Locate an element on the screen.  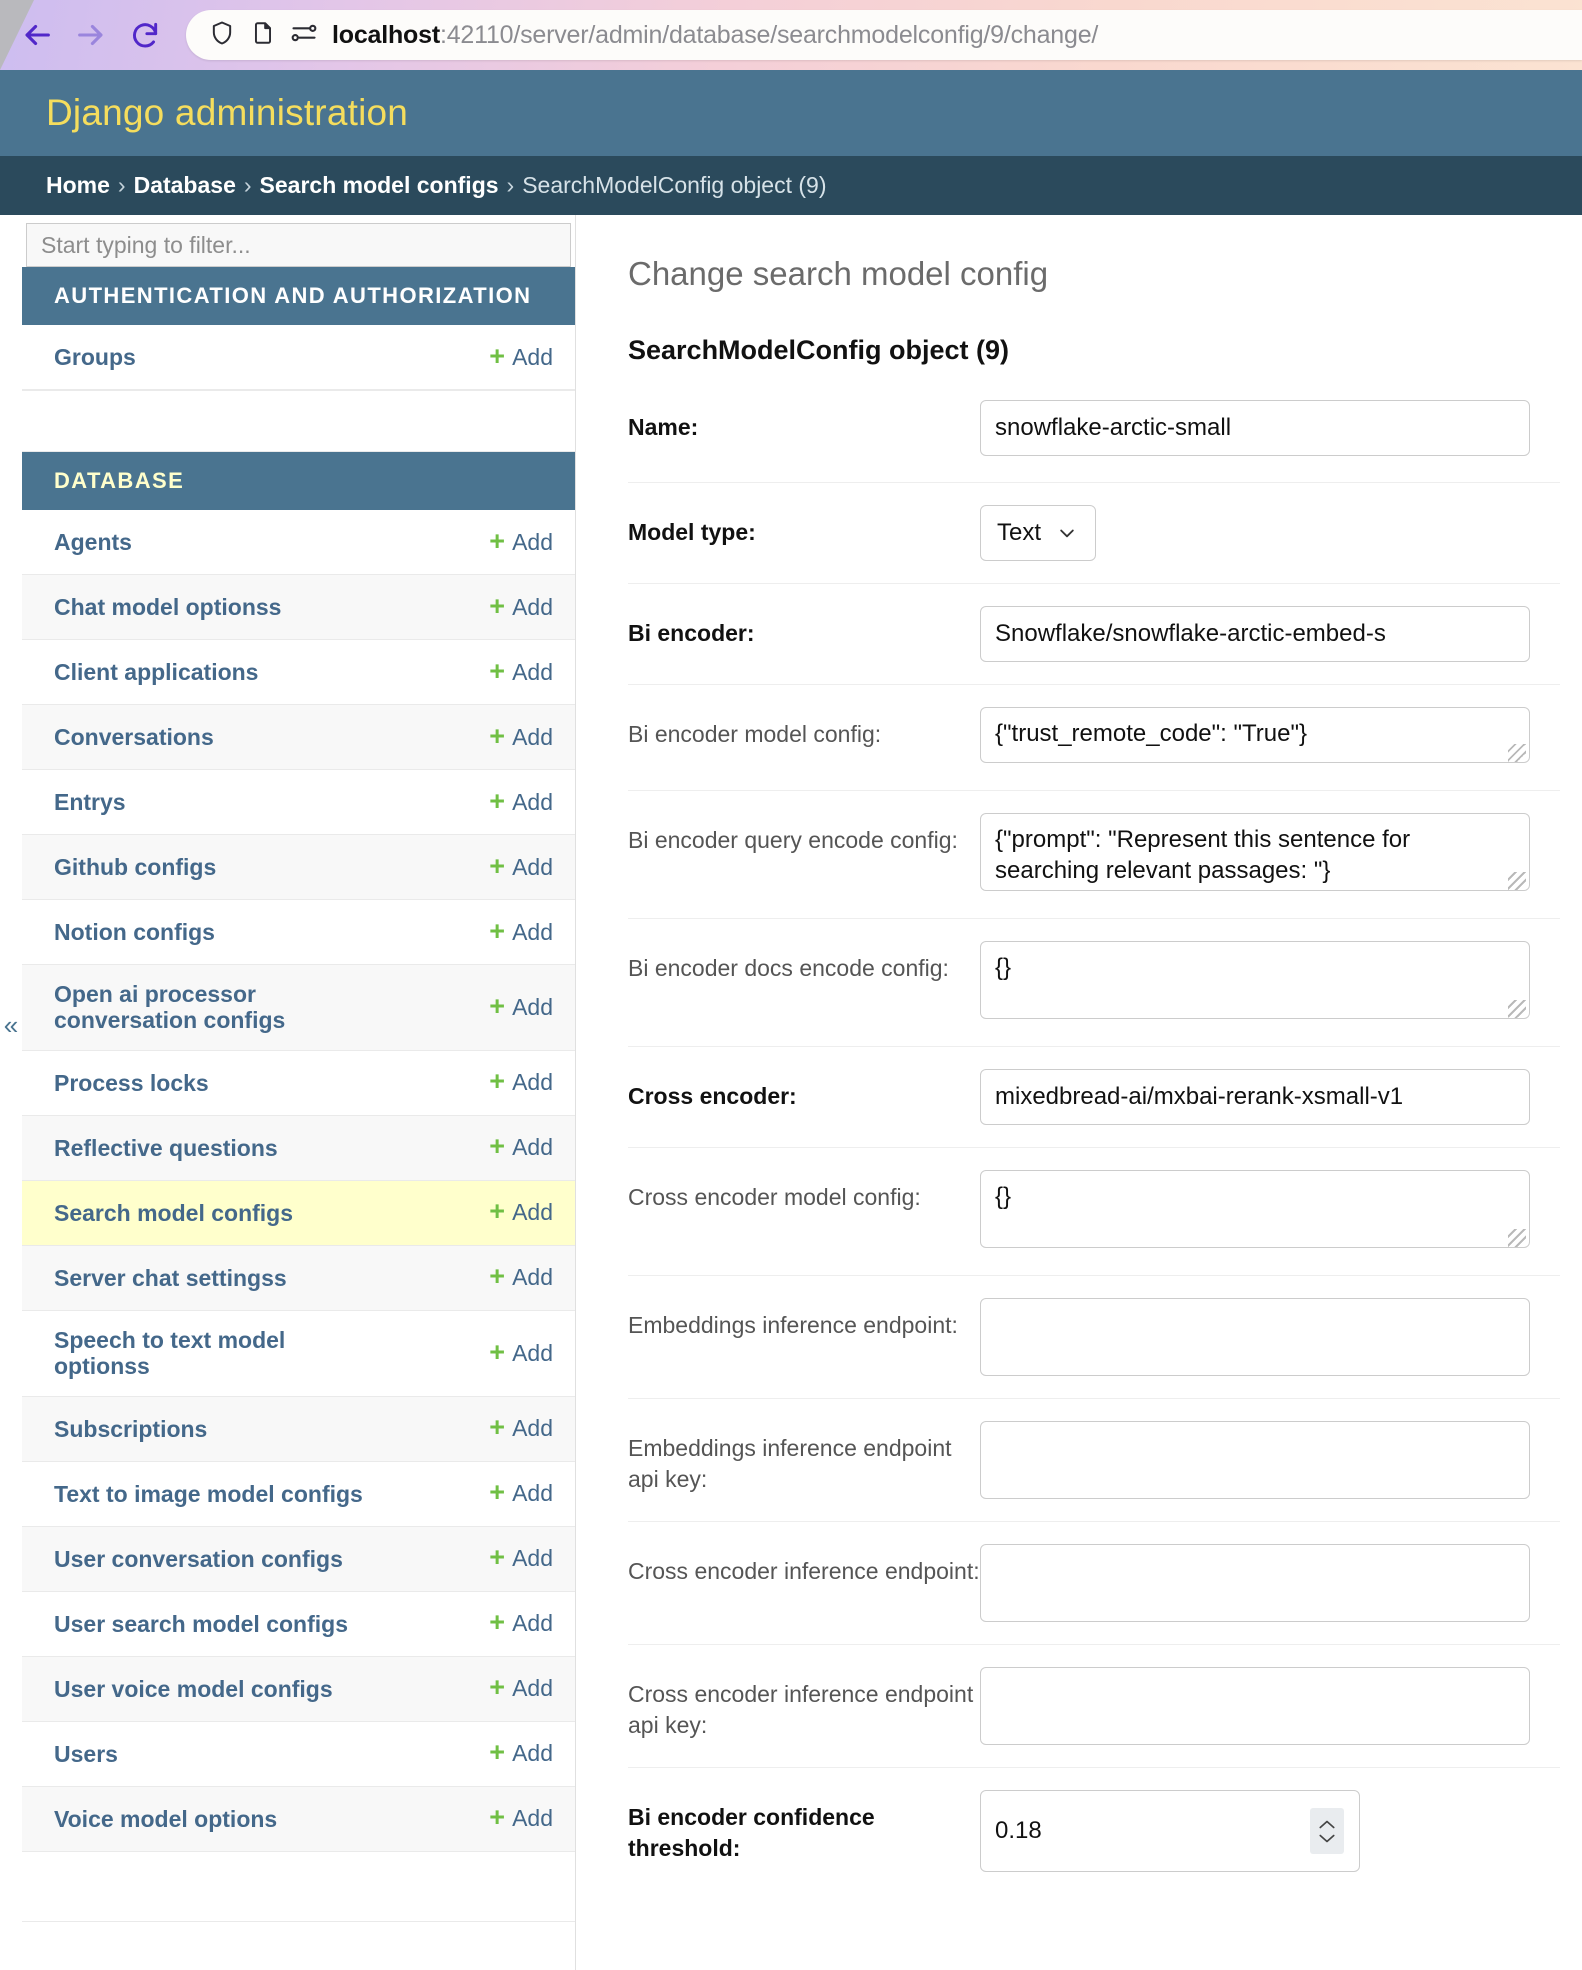
form-row-bi-encoder-confidence-threshold: Bi encoder confidence threshold: is located at coordinates (1094, 1830).